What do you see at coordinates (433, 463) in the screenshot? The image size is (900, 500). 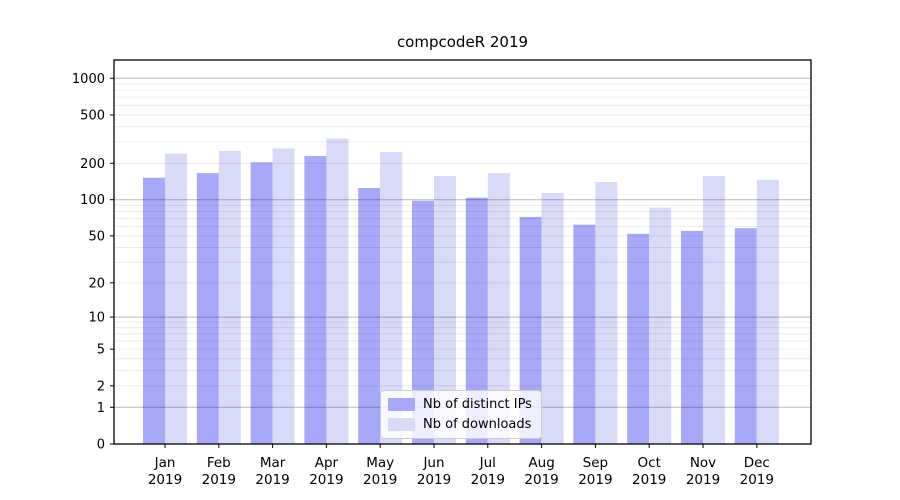 I see `x-tick-label-jun: Jun` at bounding box center [433, 463].